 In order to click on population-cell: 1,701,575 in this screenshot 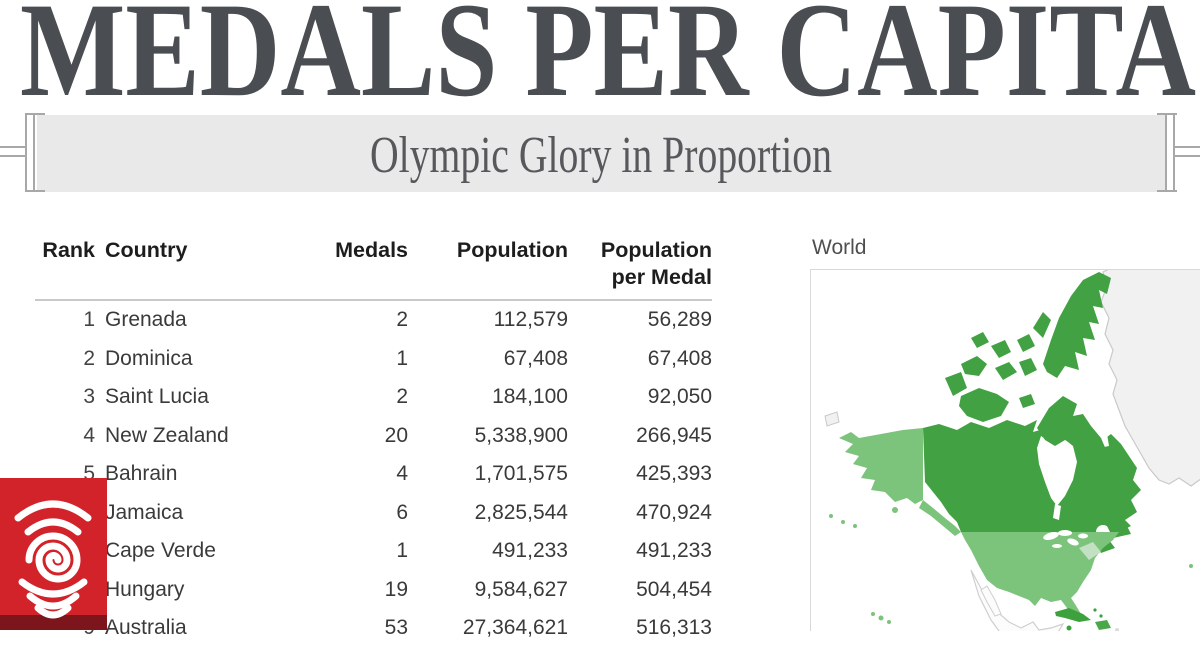, I will do `click(521, 474)`.